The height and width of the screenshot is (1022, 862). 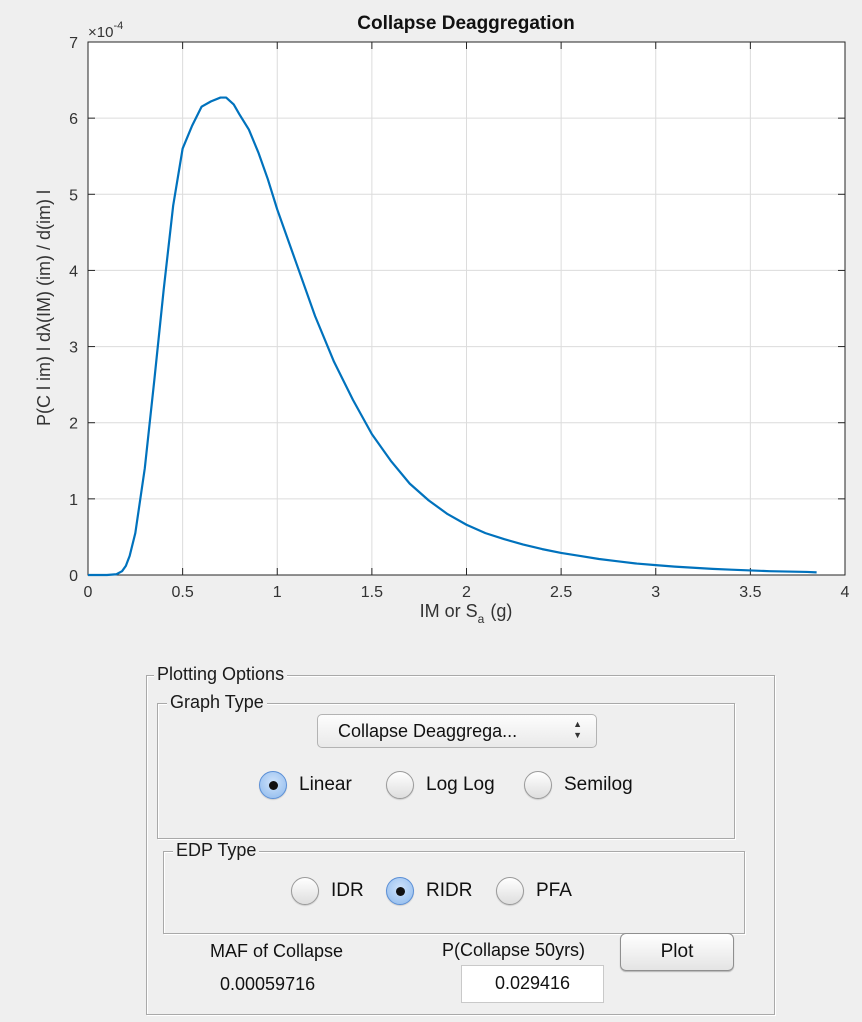 What do you see at coordinates (44, 308) in the screenshot?
I see `y-axis-label: P(C l im) l dλ(IM) (im) / d(im) l` at bounding box center [44, 308].